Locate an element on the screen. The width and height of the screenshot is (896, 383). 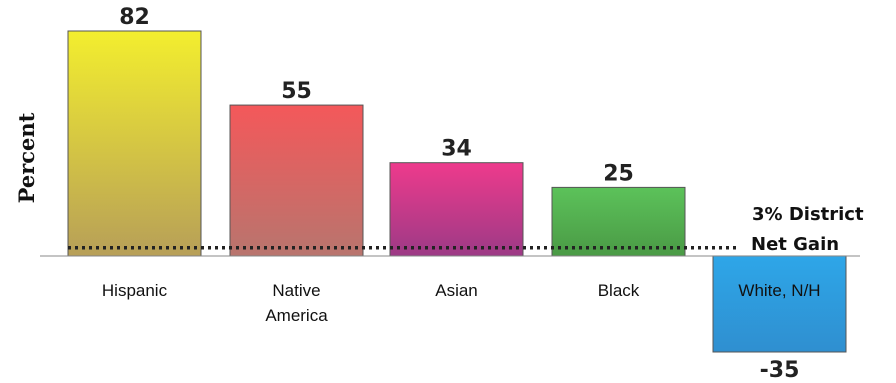
bar-black is located at coordinates (618, 221).